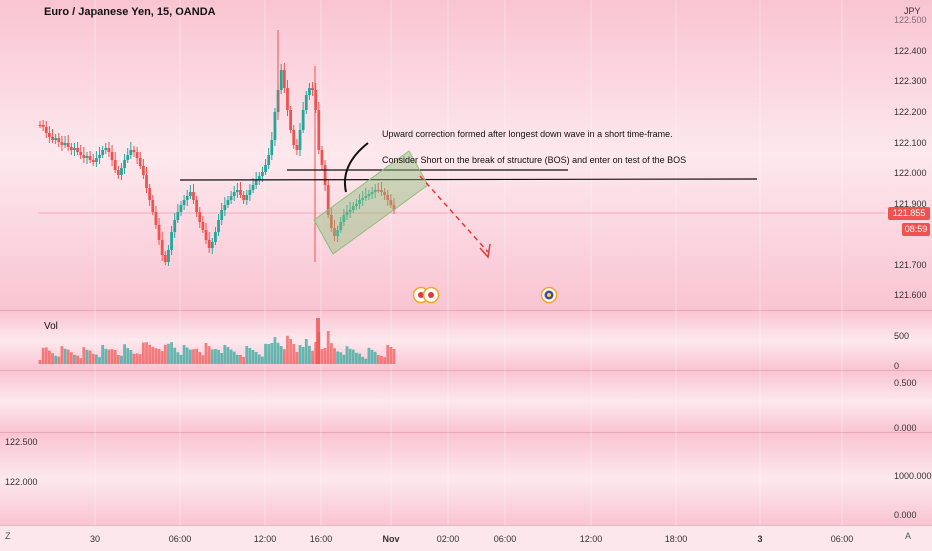 This screenshot has width=932, height=551. I want to click on price-axis-label: 122.400, so click(910, 51).